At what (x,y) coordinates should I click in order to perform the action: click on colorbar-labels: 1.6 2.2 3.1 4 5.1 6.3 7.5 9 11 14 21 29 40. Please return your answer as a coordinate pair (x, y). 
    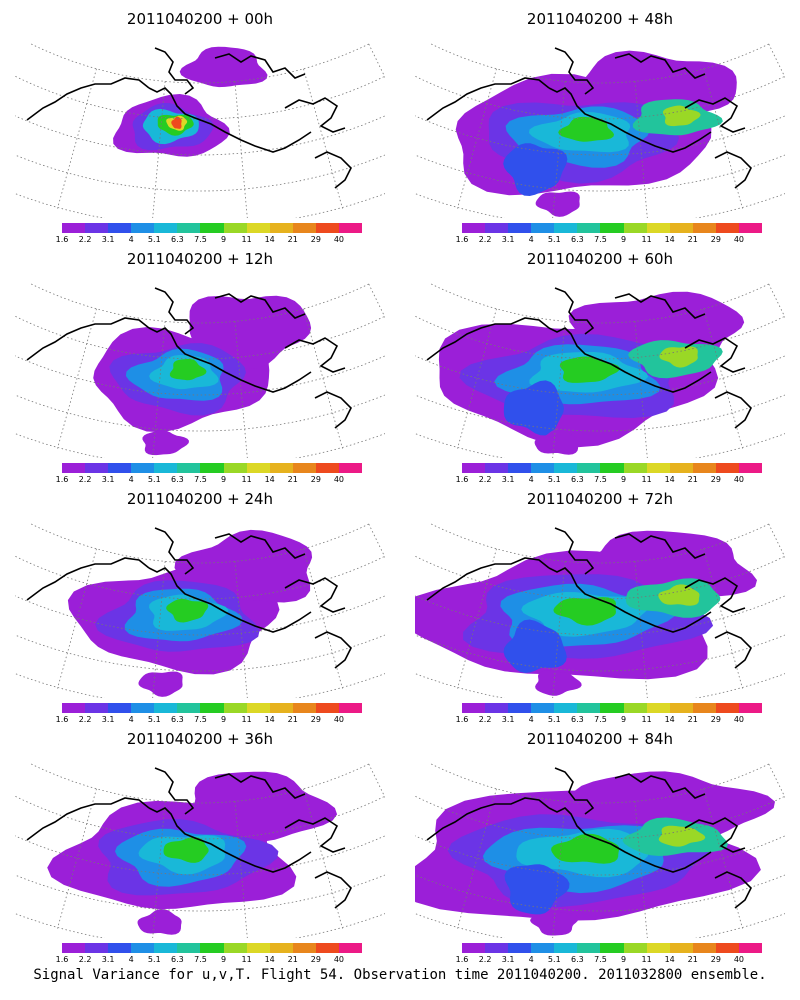
    Looking at the image, I should click on (609, 241).